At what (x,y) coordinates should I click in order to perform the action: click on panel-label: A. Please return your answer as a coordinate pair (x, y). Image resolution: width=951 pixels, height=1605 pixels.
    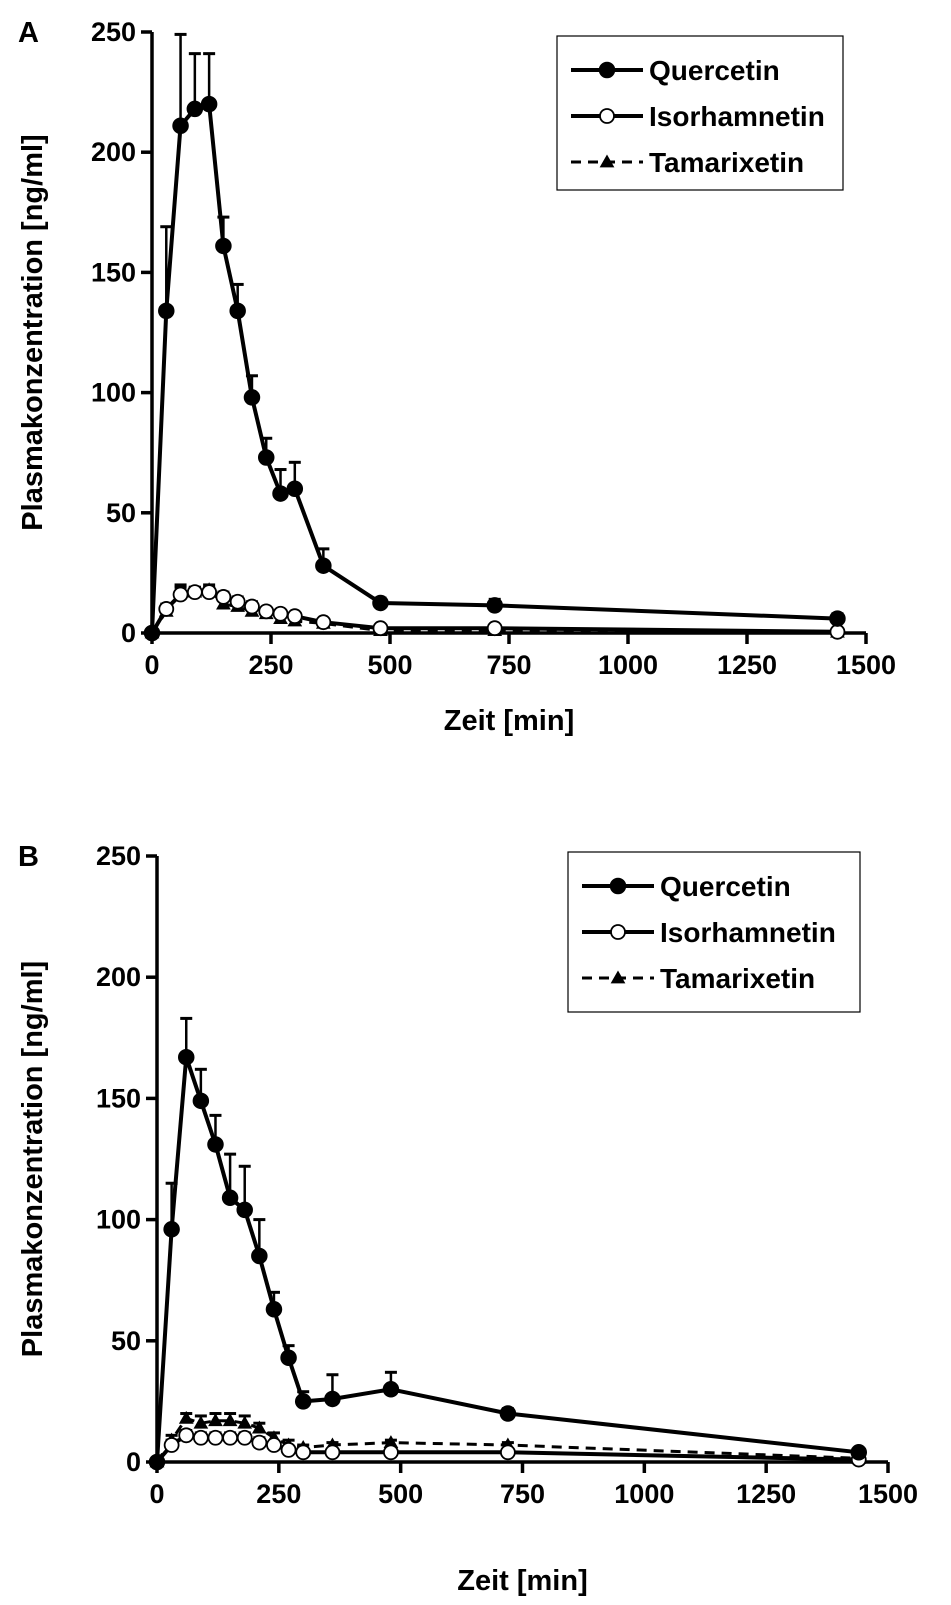
    Looking at the image, I should click on (28, 33).